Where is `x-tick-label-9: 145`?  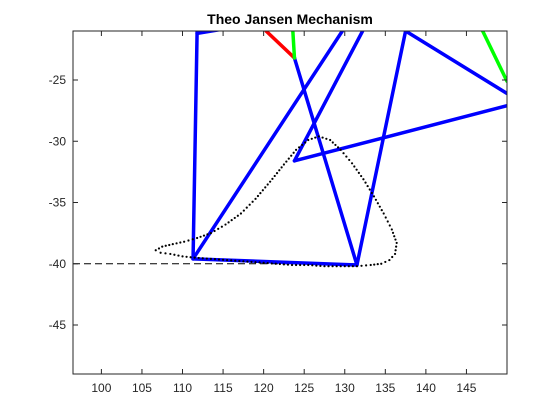 x-tick-label-9: 145 is located at coordinates (466, 388).